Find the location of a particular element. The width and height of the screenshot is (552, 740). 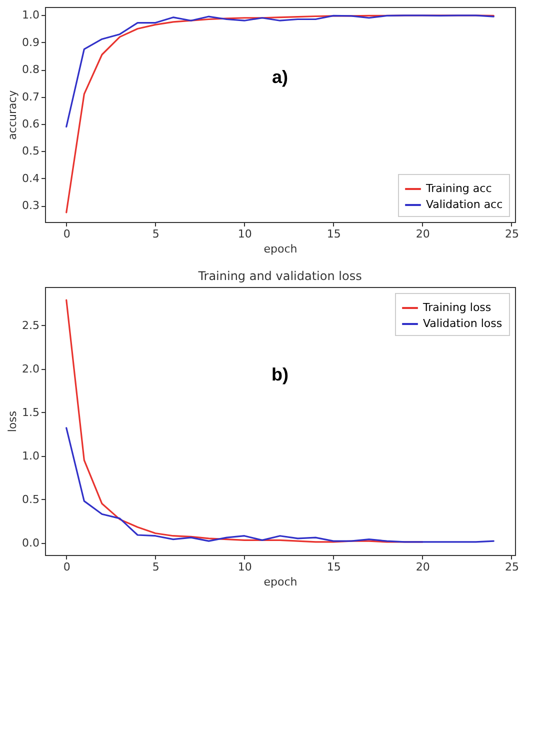

y-tick-label: 0.6 is located at coordinates (31, 124).